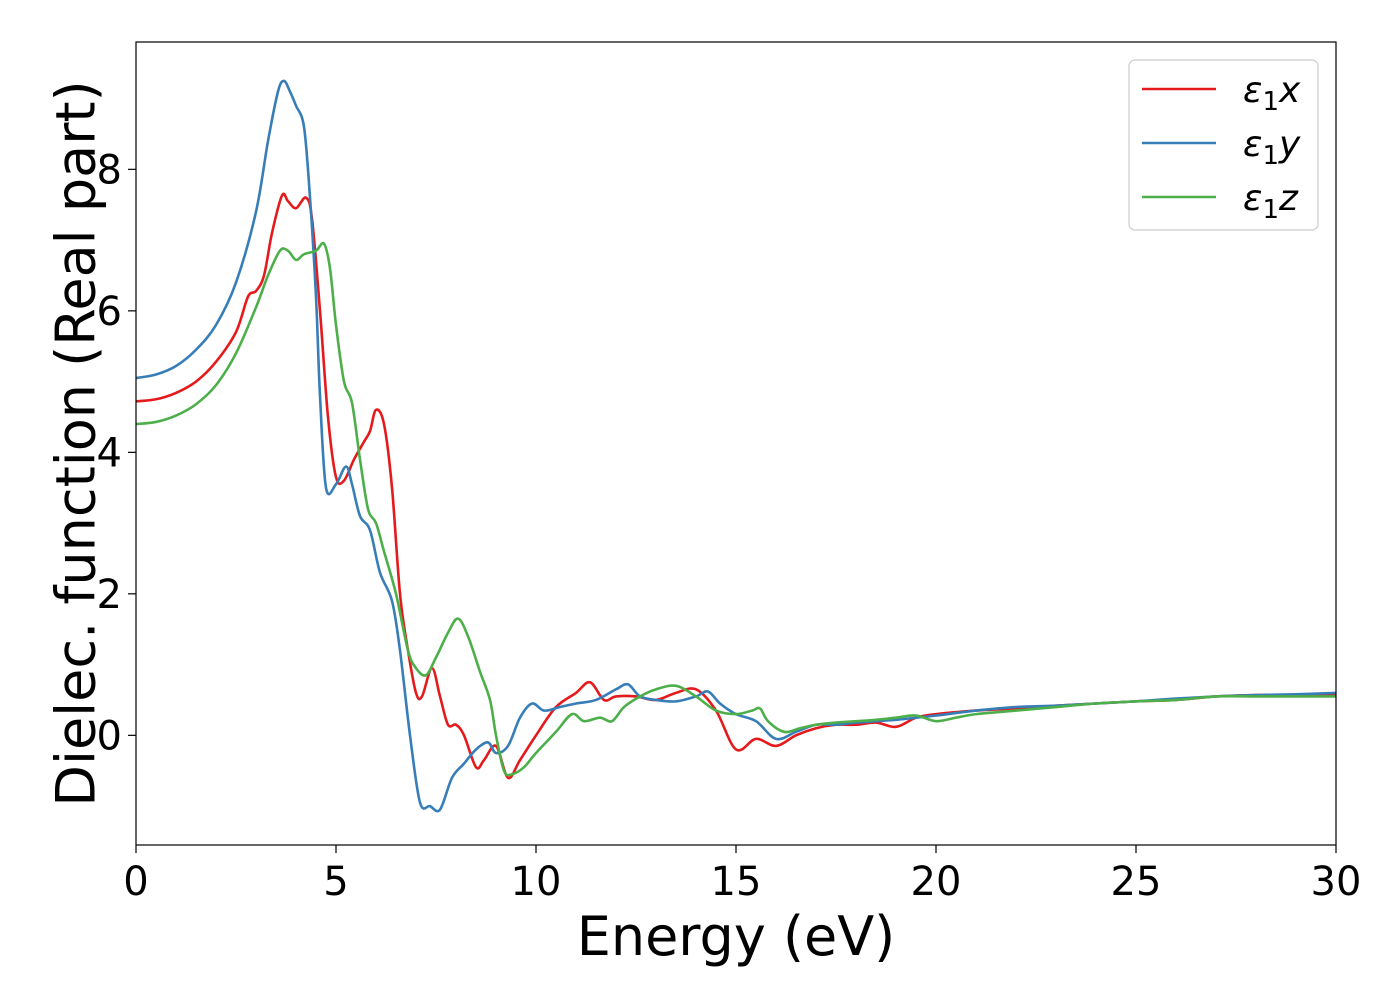 The height and width of the screenshot is (1000, 1400). I want to click on y-axis: 0 2 4 6 8, so click(116, 453).